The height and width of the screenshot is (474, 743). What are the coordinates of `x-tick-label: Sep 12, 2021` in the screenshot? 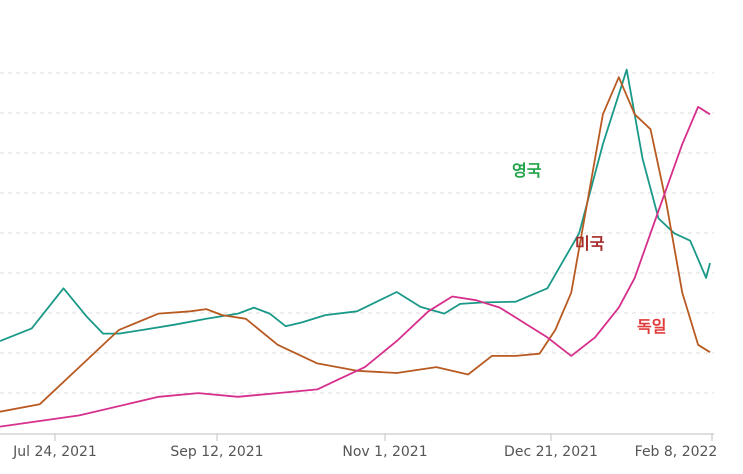 It's located at (216, 452).